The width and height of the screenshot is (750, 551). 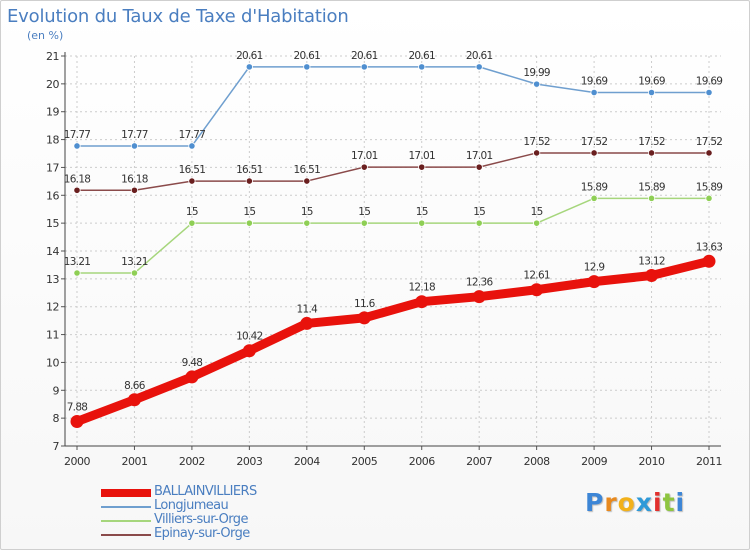 What do you see at coordinates (611, 502) in the screenshot?
I see `logo-letter: r` at bounding box center [611, 502].